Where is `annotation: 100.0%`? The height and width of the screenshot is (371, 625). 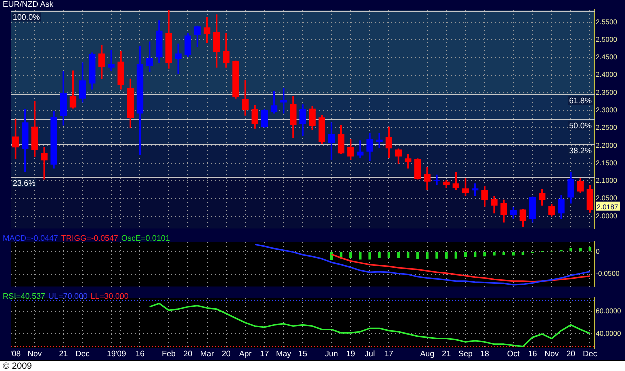
annotation: 100.0% is located at coordinates (26, 17).